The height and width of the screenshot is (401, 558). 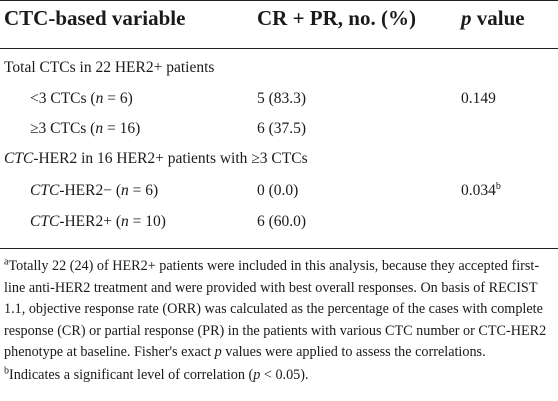 I want to click on table-row-label: CTC-HER2− (n = 6), so click(x=94, y=191).